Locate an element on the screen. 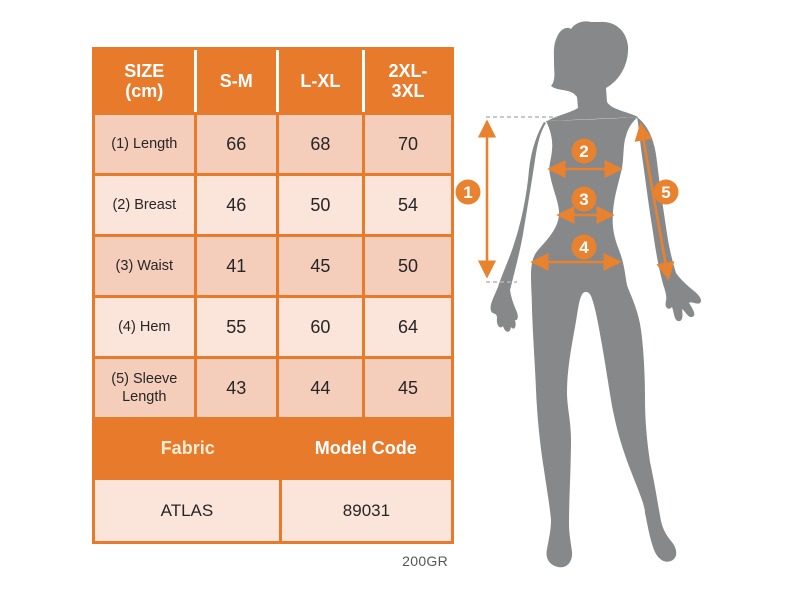 The height and width of the screenshot is (589, 800). length-sm-value: 66 is located at coordinates (236, 144).